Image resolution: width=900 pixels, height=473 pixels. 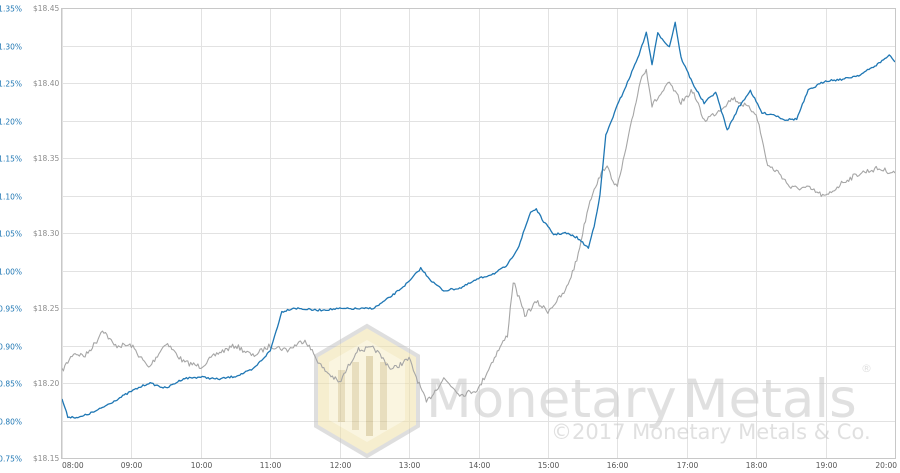 What do you see at coordinates (11, 47) in the screenshot?
I see `y-left-tick-label: 1.30%` at bounding box center [11, 47].